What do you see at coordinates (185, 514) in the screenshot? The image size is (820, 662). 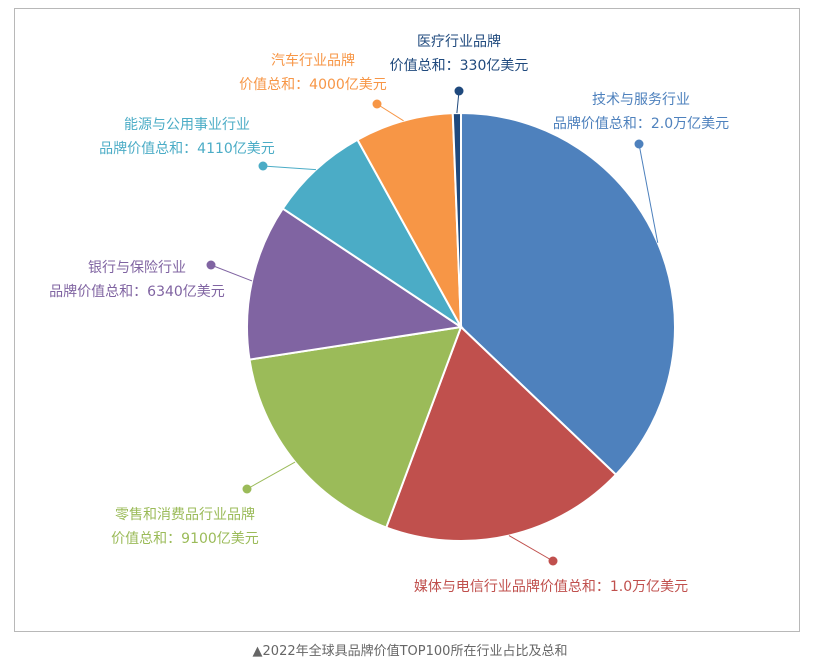 I see `slice-label-line: 零售和消费品行业品牌` at bounding box center [185, 514].